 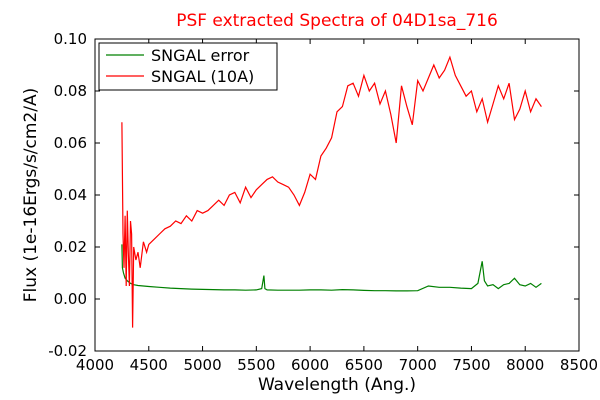 What do you see at coordinates (70, 299) in the screenshot?
I see `y-tick-label: 0.00` at bounding box center [70, 299].